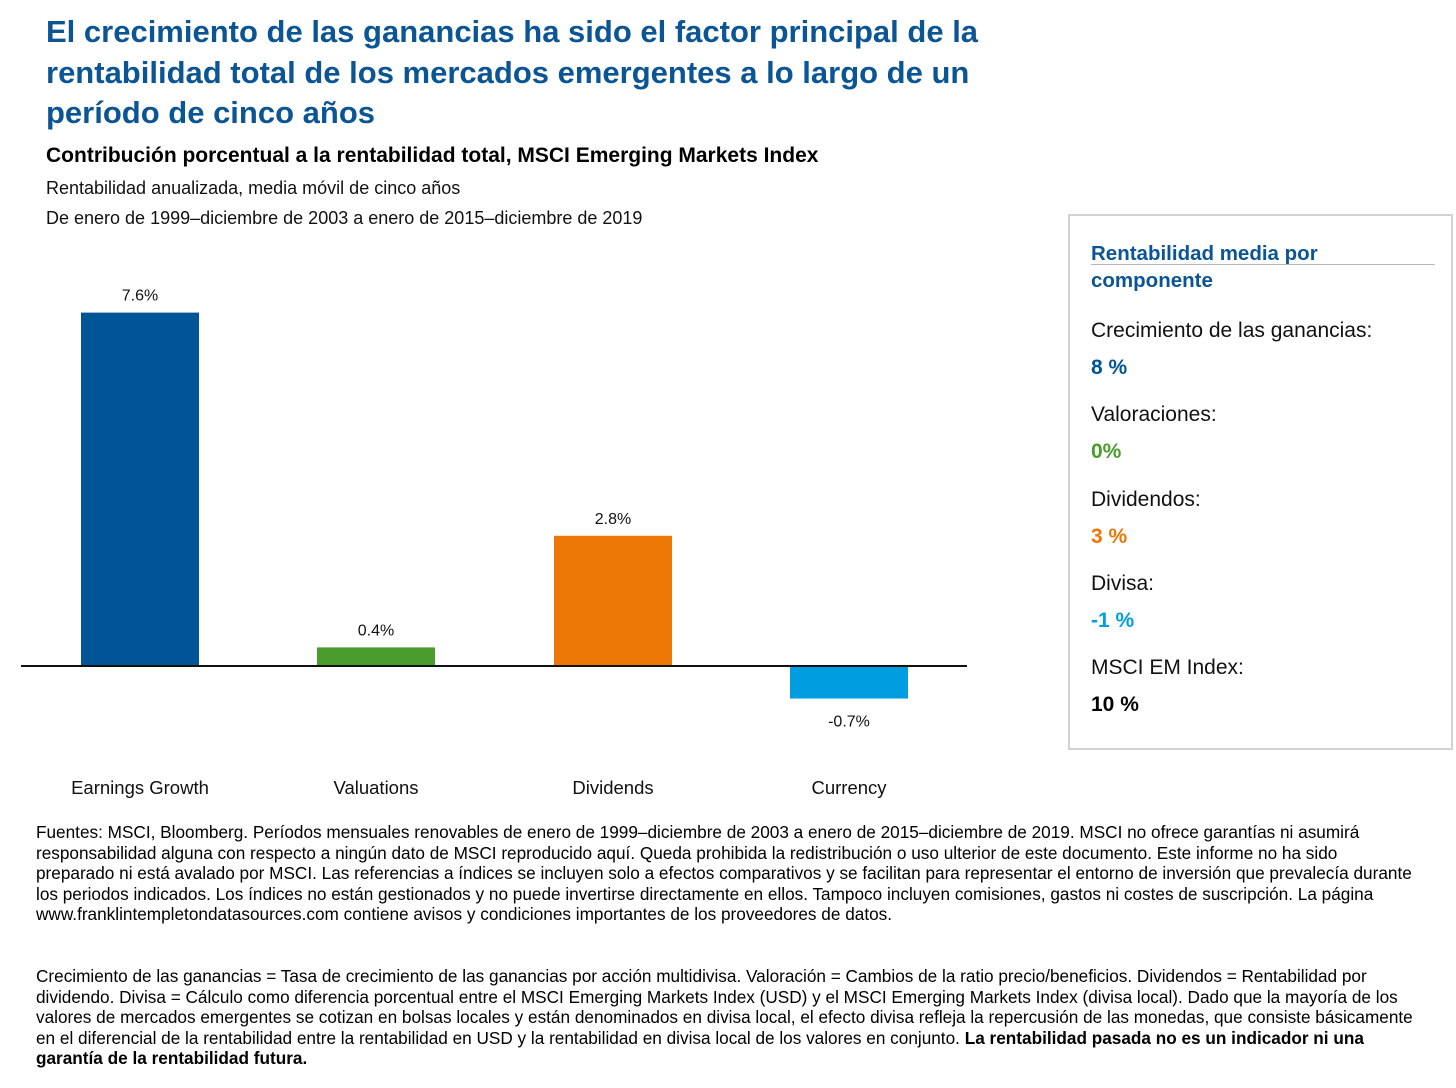 Image resolution: width=1456 pixels, height=1088 pixels. I want to click on data-label-dividends: 2.8%, so click(613, 519).